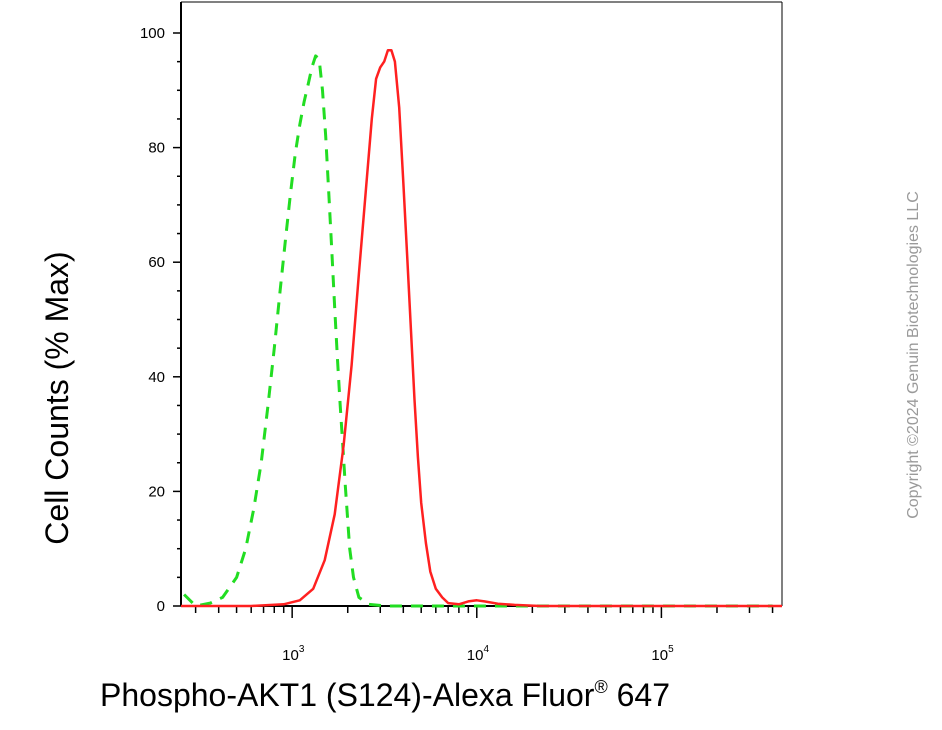 The height and width of the screenshot is (730, 942). I want to click on x-tick-label: 10⁵, so click(662, 654).